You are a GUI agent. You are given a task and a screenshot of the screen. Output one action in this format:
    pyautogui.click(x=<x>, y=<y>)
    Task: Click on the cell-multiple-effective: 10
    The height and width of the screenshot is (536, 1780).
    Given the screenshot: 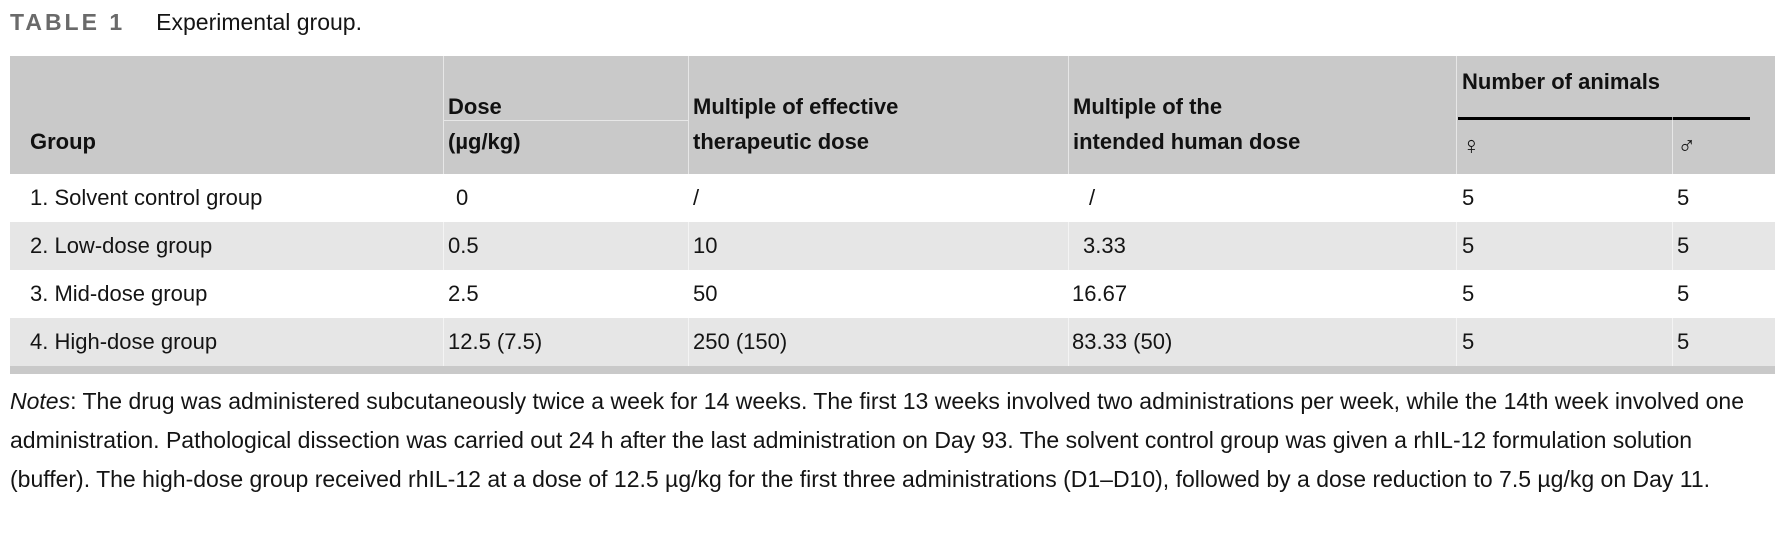 What is the action you would take?
    pyautogui.click(x=878, y=246)
    